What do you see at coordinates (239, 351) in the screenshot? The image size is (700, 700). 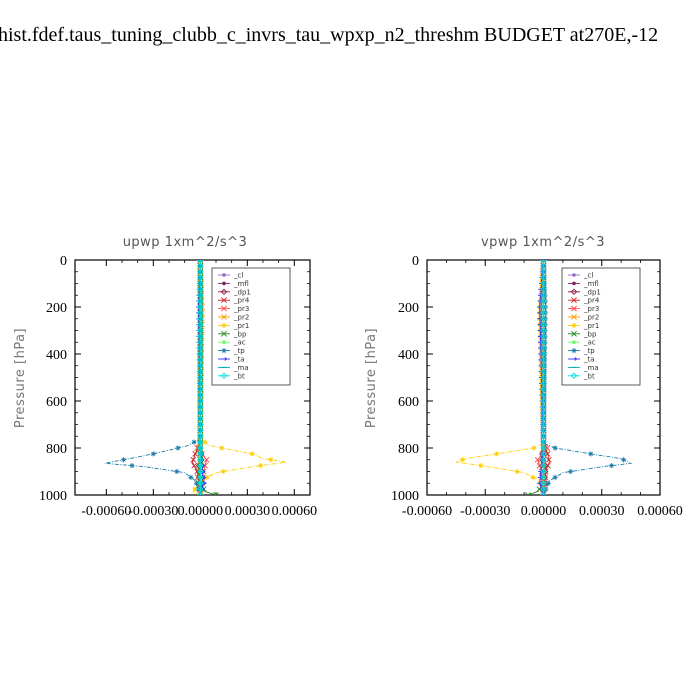 I see `legend-label: _tp` at bounding box center [239, 351].